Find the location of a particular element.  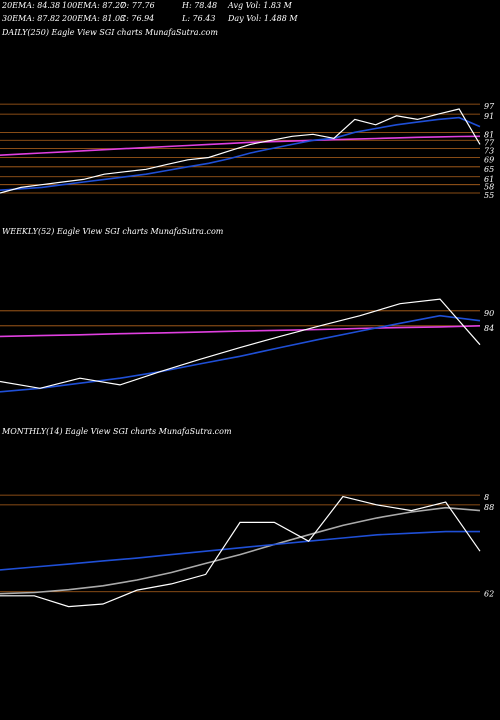

y-tick-label: 65 is located at coordinates (489, 169).